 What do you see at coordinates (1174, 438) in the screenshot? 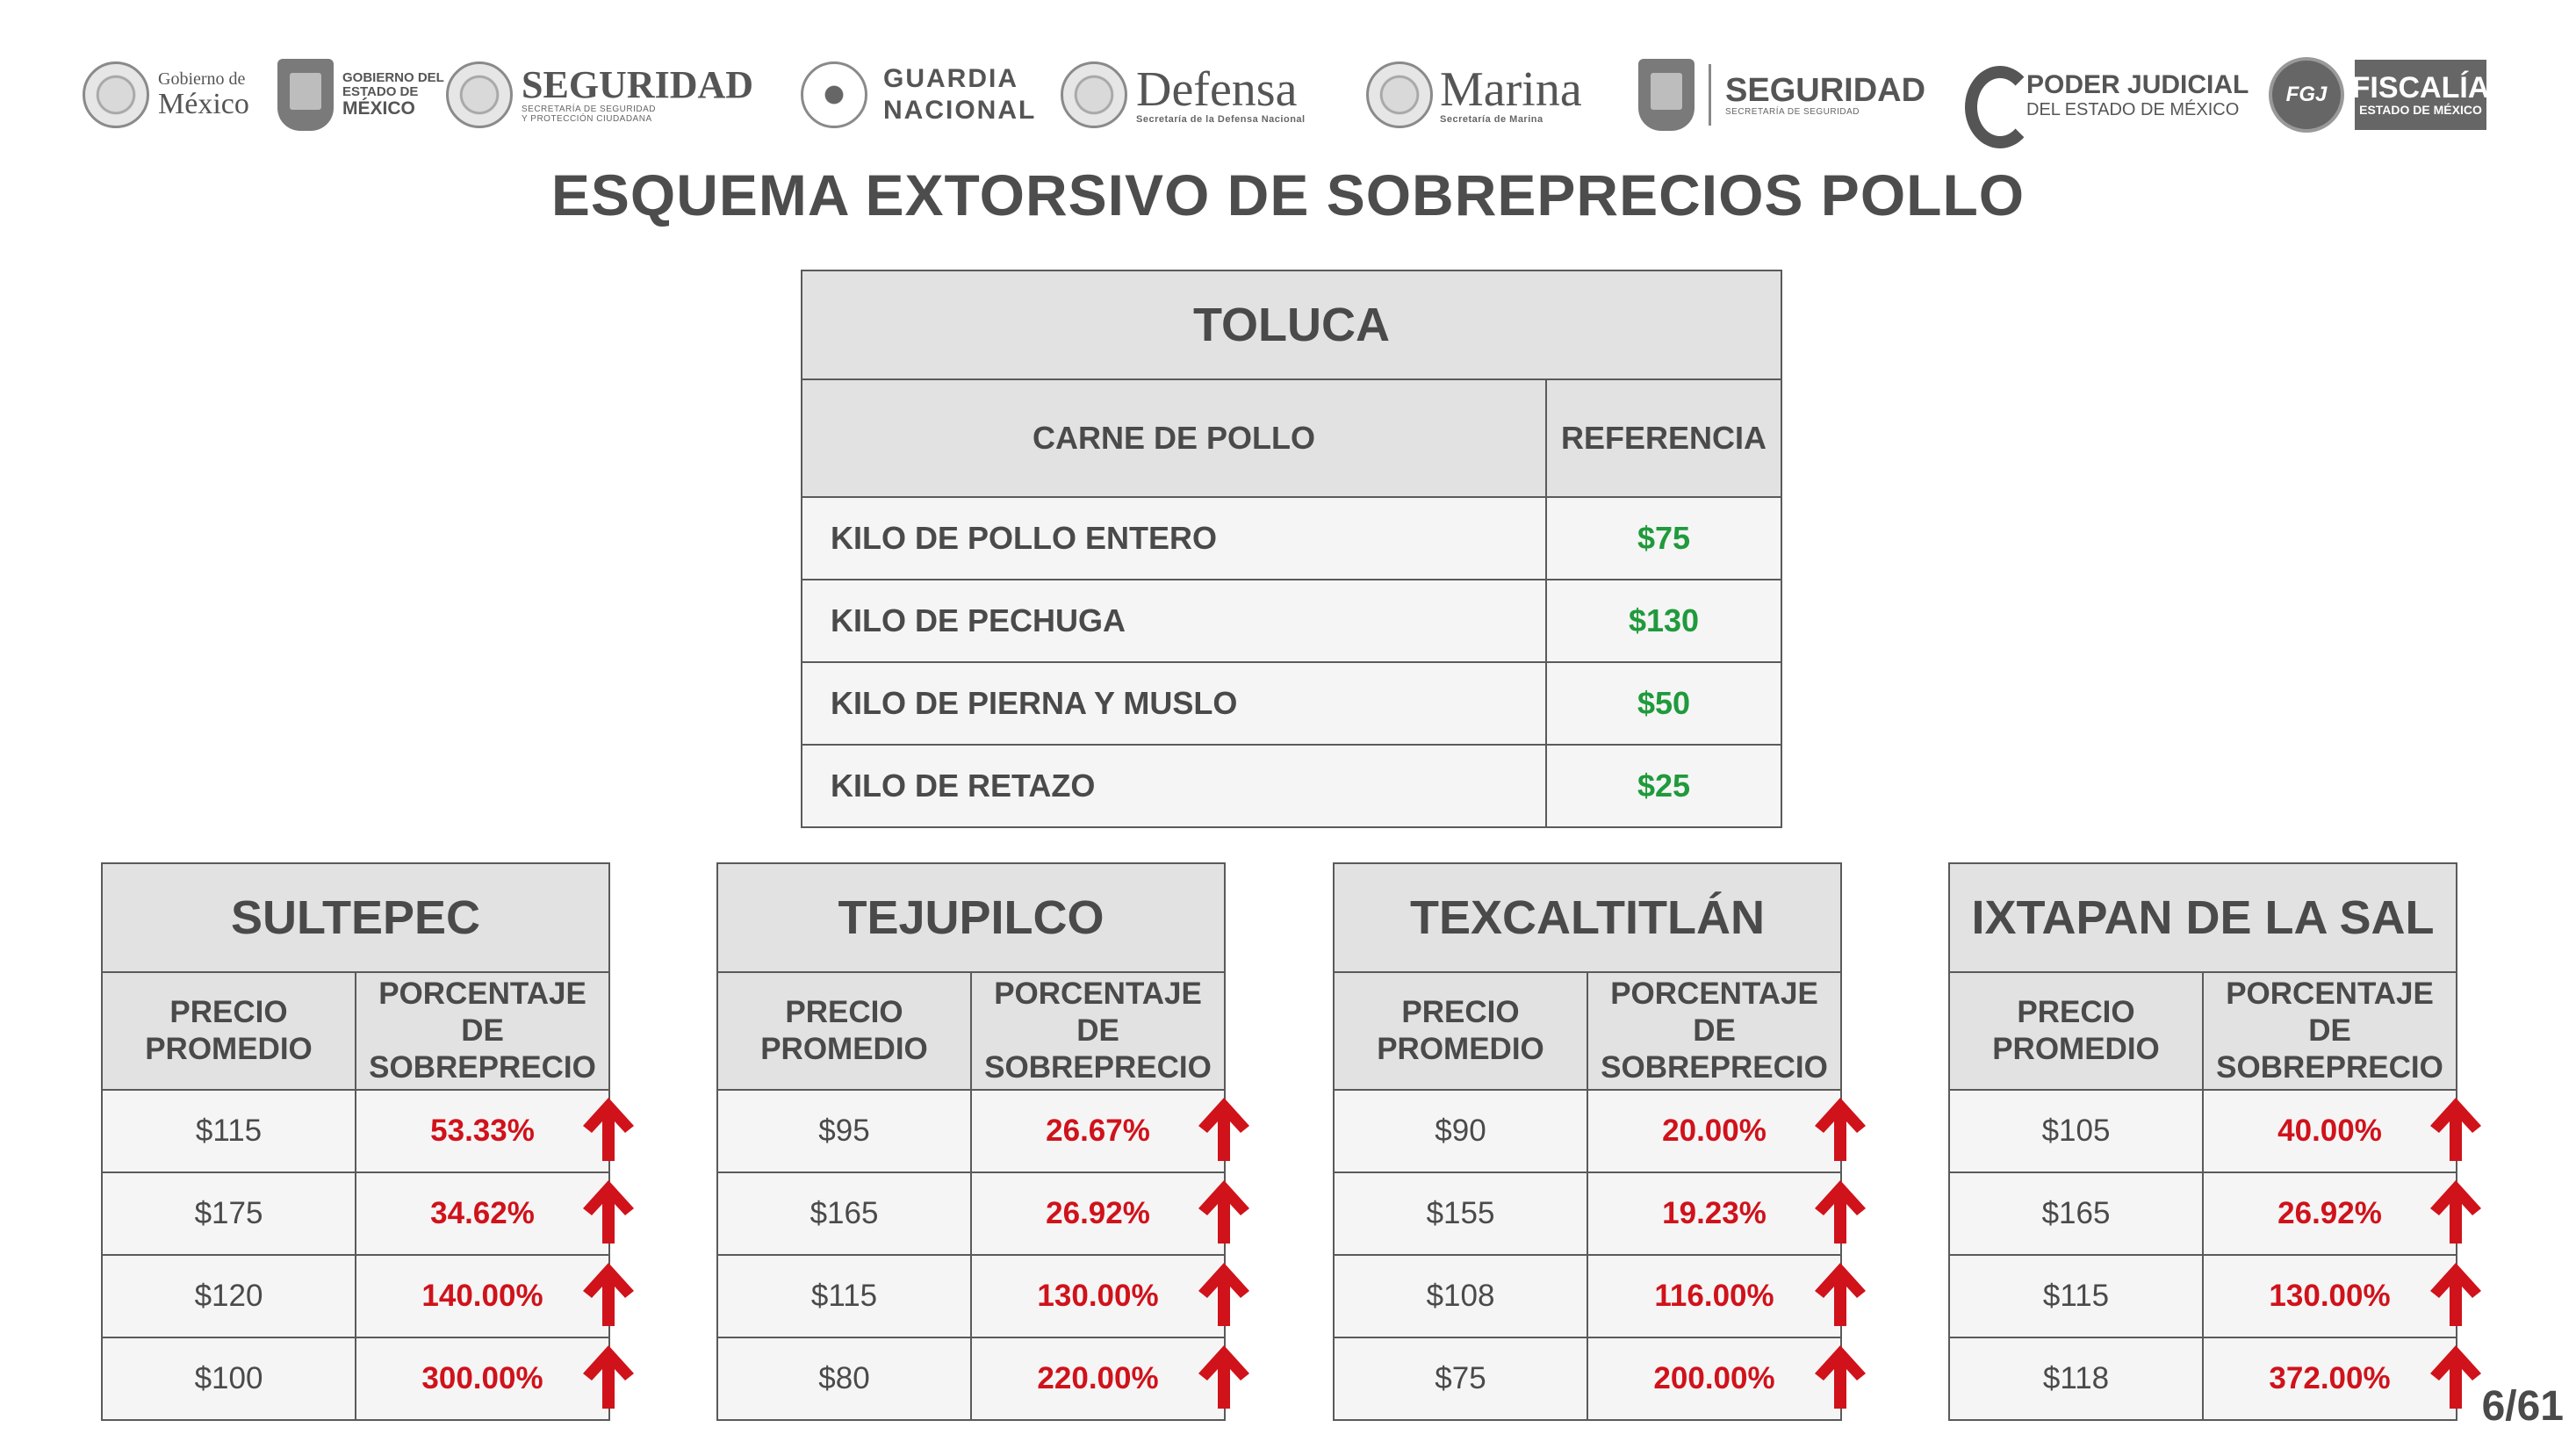
I see `column-header-carne: CARNE DE POLLO` at bounding box center [1174, 438].